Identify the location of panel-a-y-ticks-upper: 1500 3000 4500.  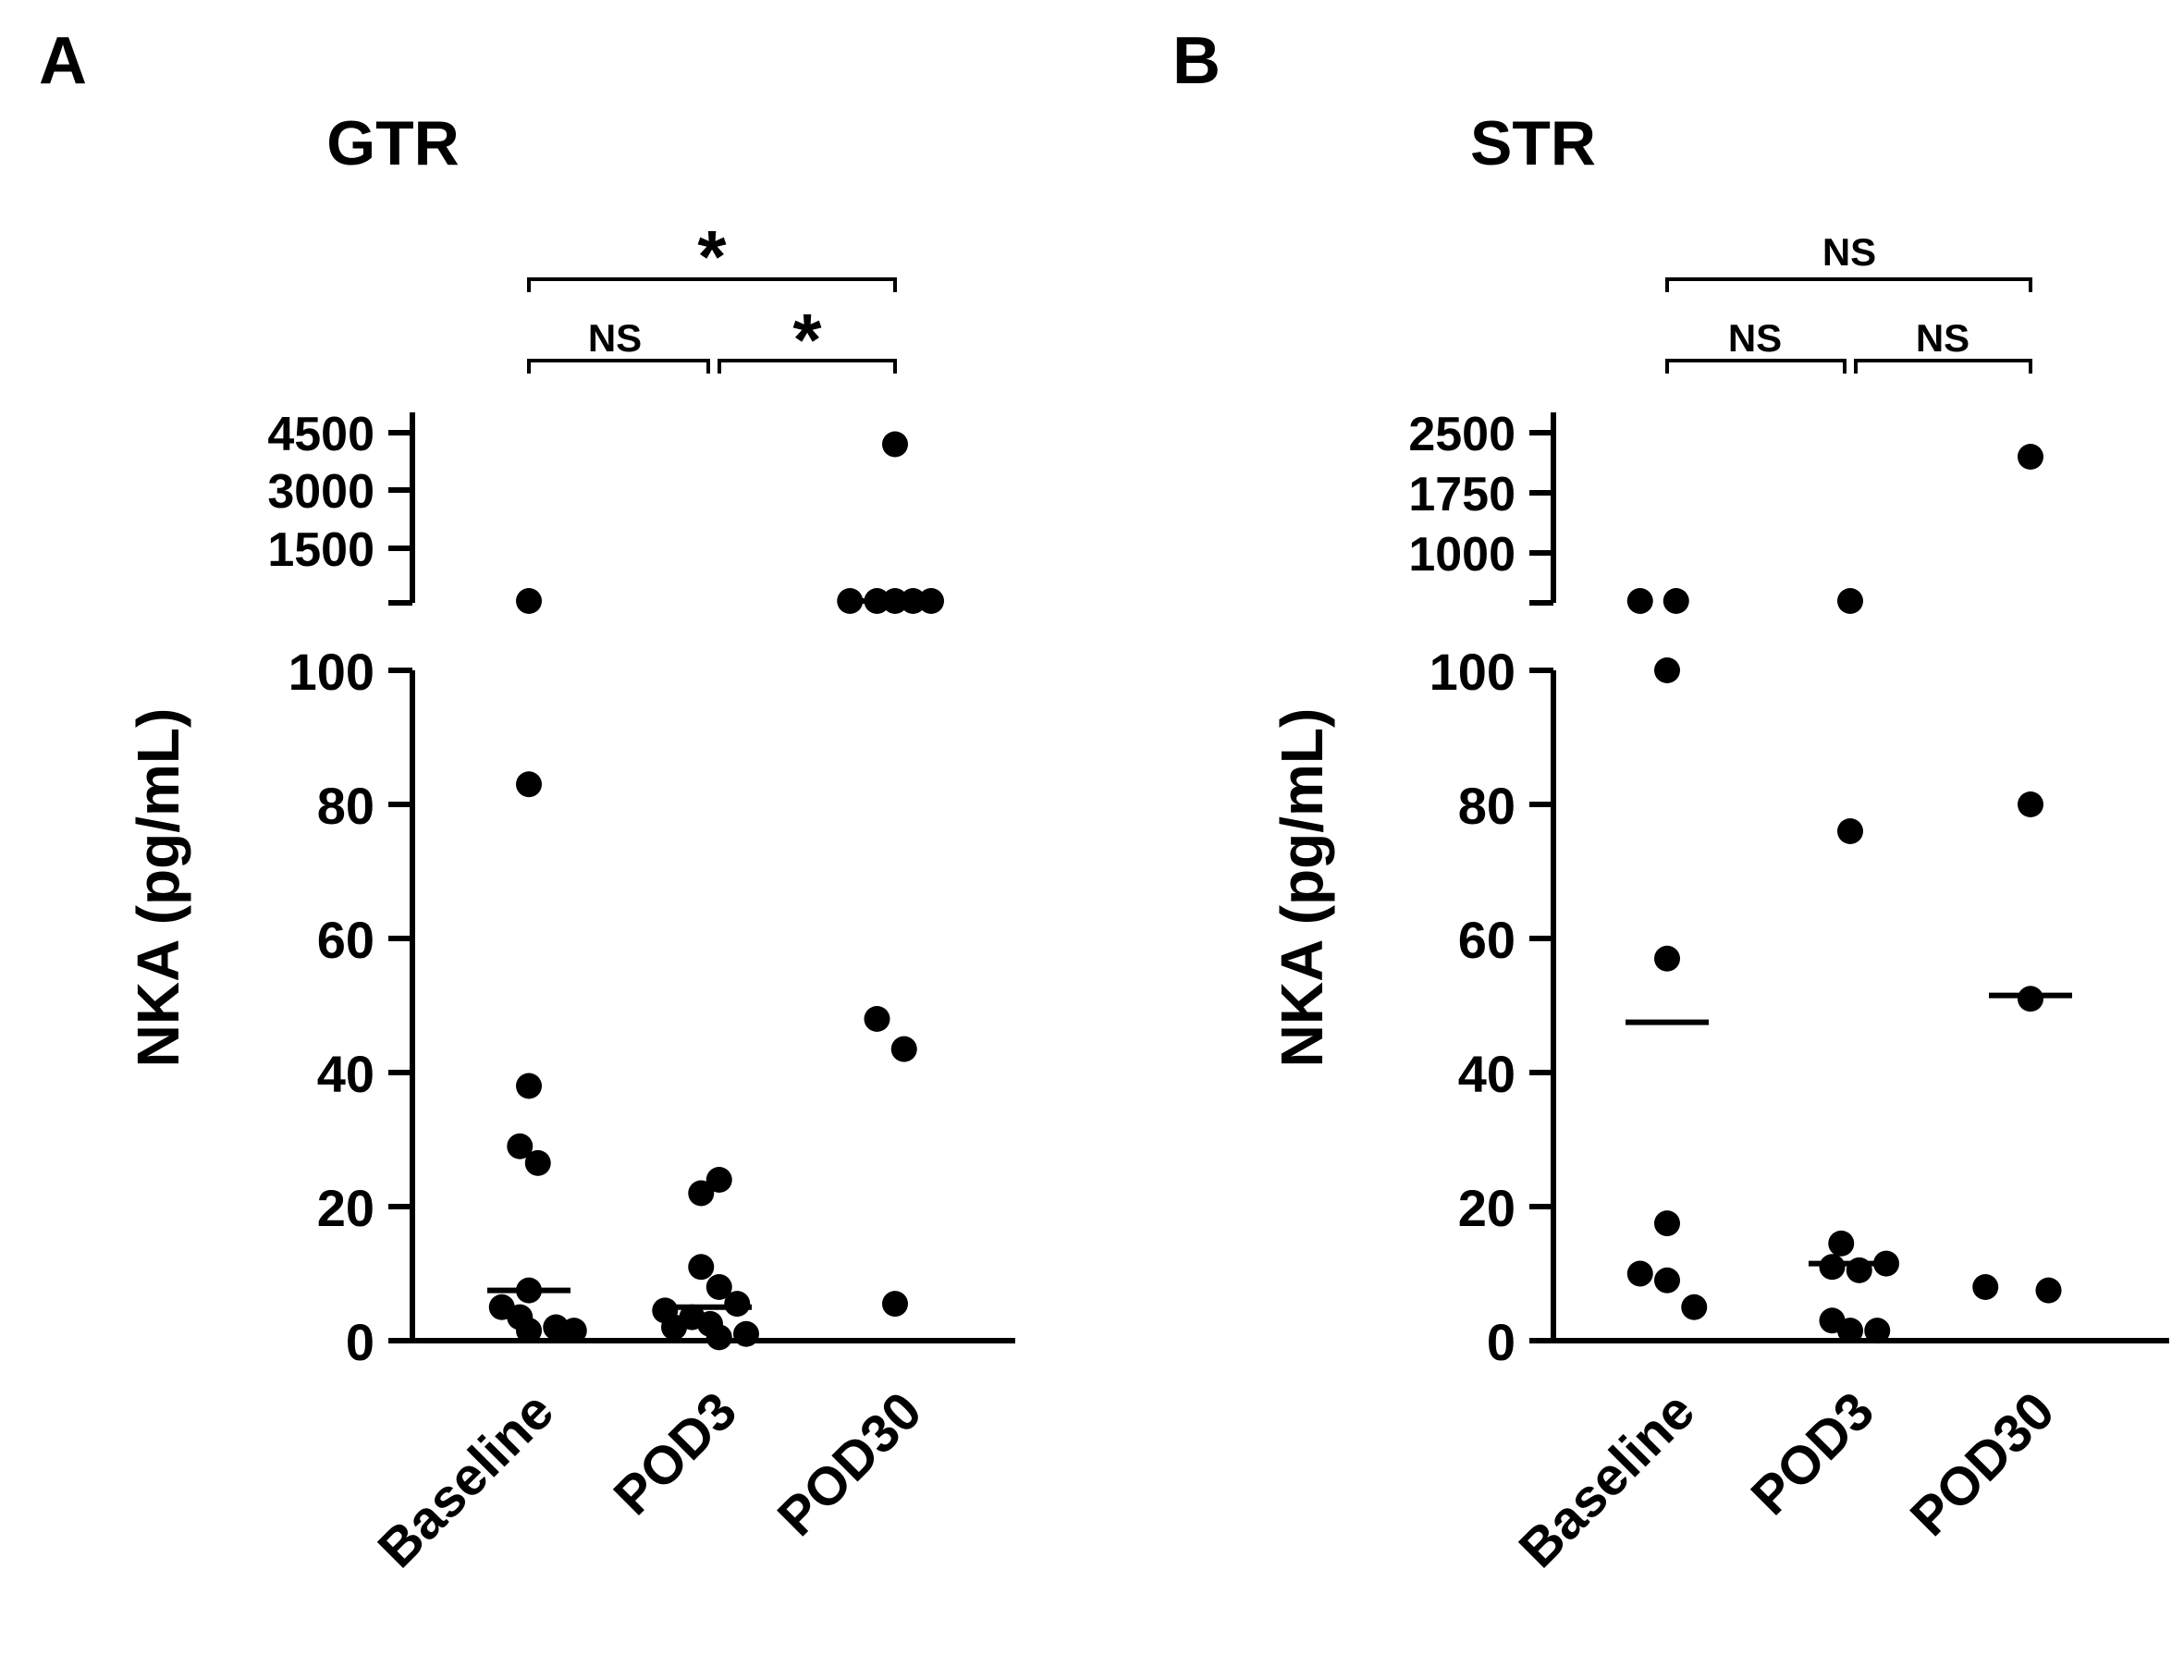
(339, 492).